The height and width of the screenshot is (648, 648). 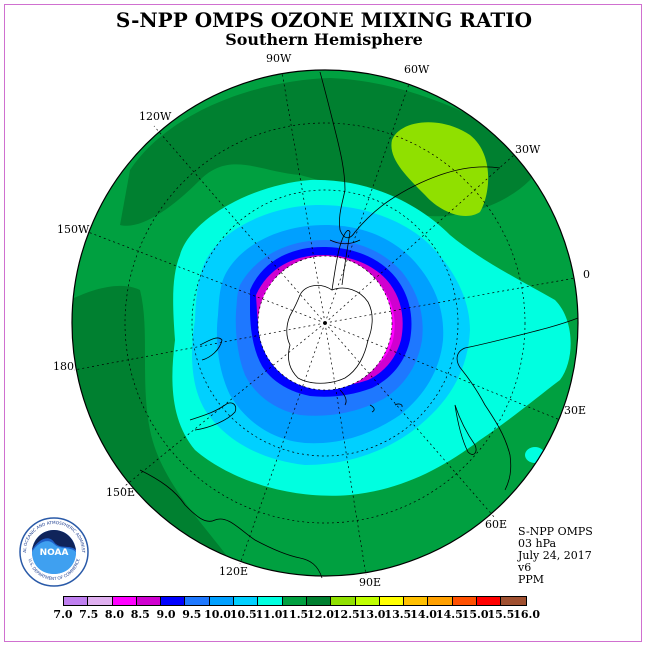 I want to click on colorbar-tick-label: 7.5, so click(x=89, y=614).